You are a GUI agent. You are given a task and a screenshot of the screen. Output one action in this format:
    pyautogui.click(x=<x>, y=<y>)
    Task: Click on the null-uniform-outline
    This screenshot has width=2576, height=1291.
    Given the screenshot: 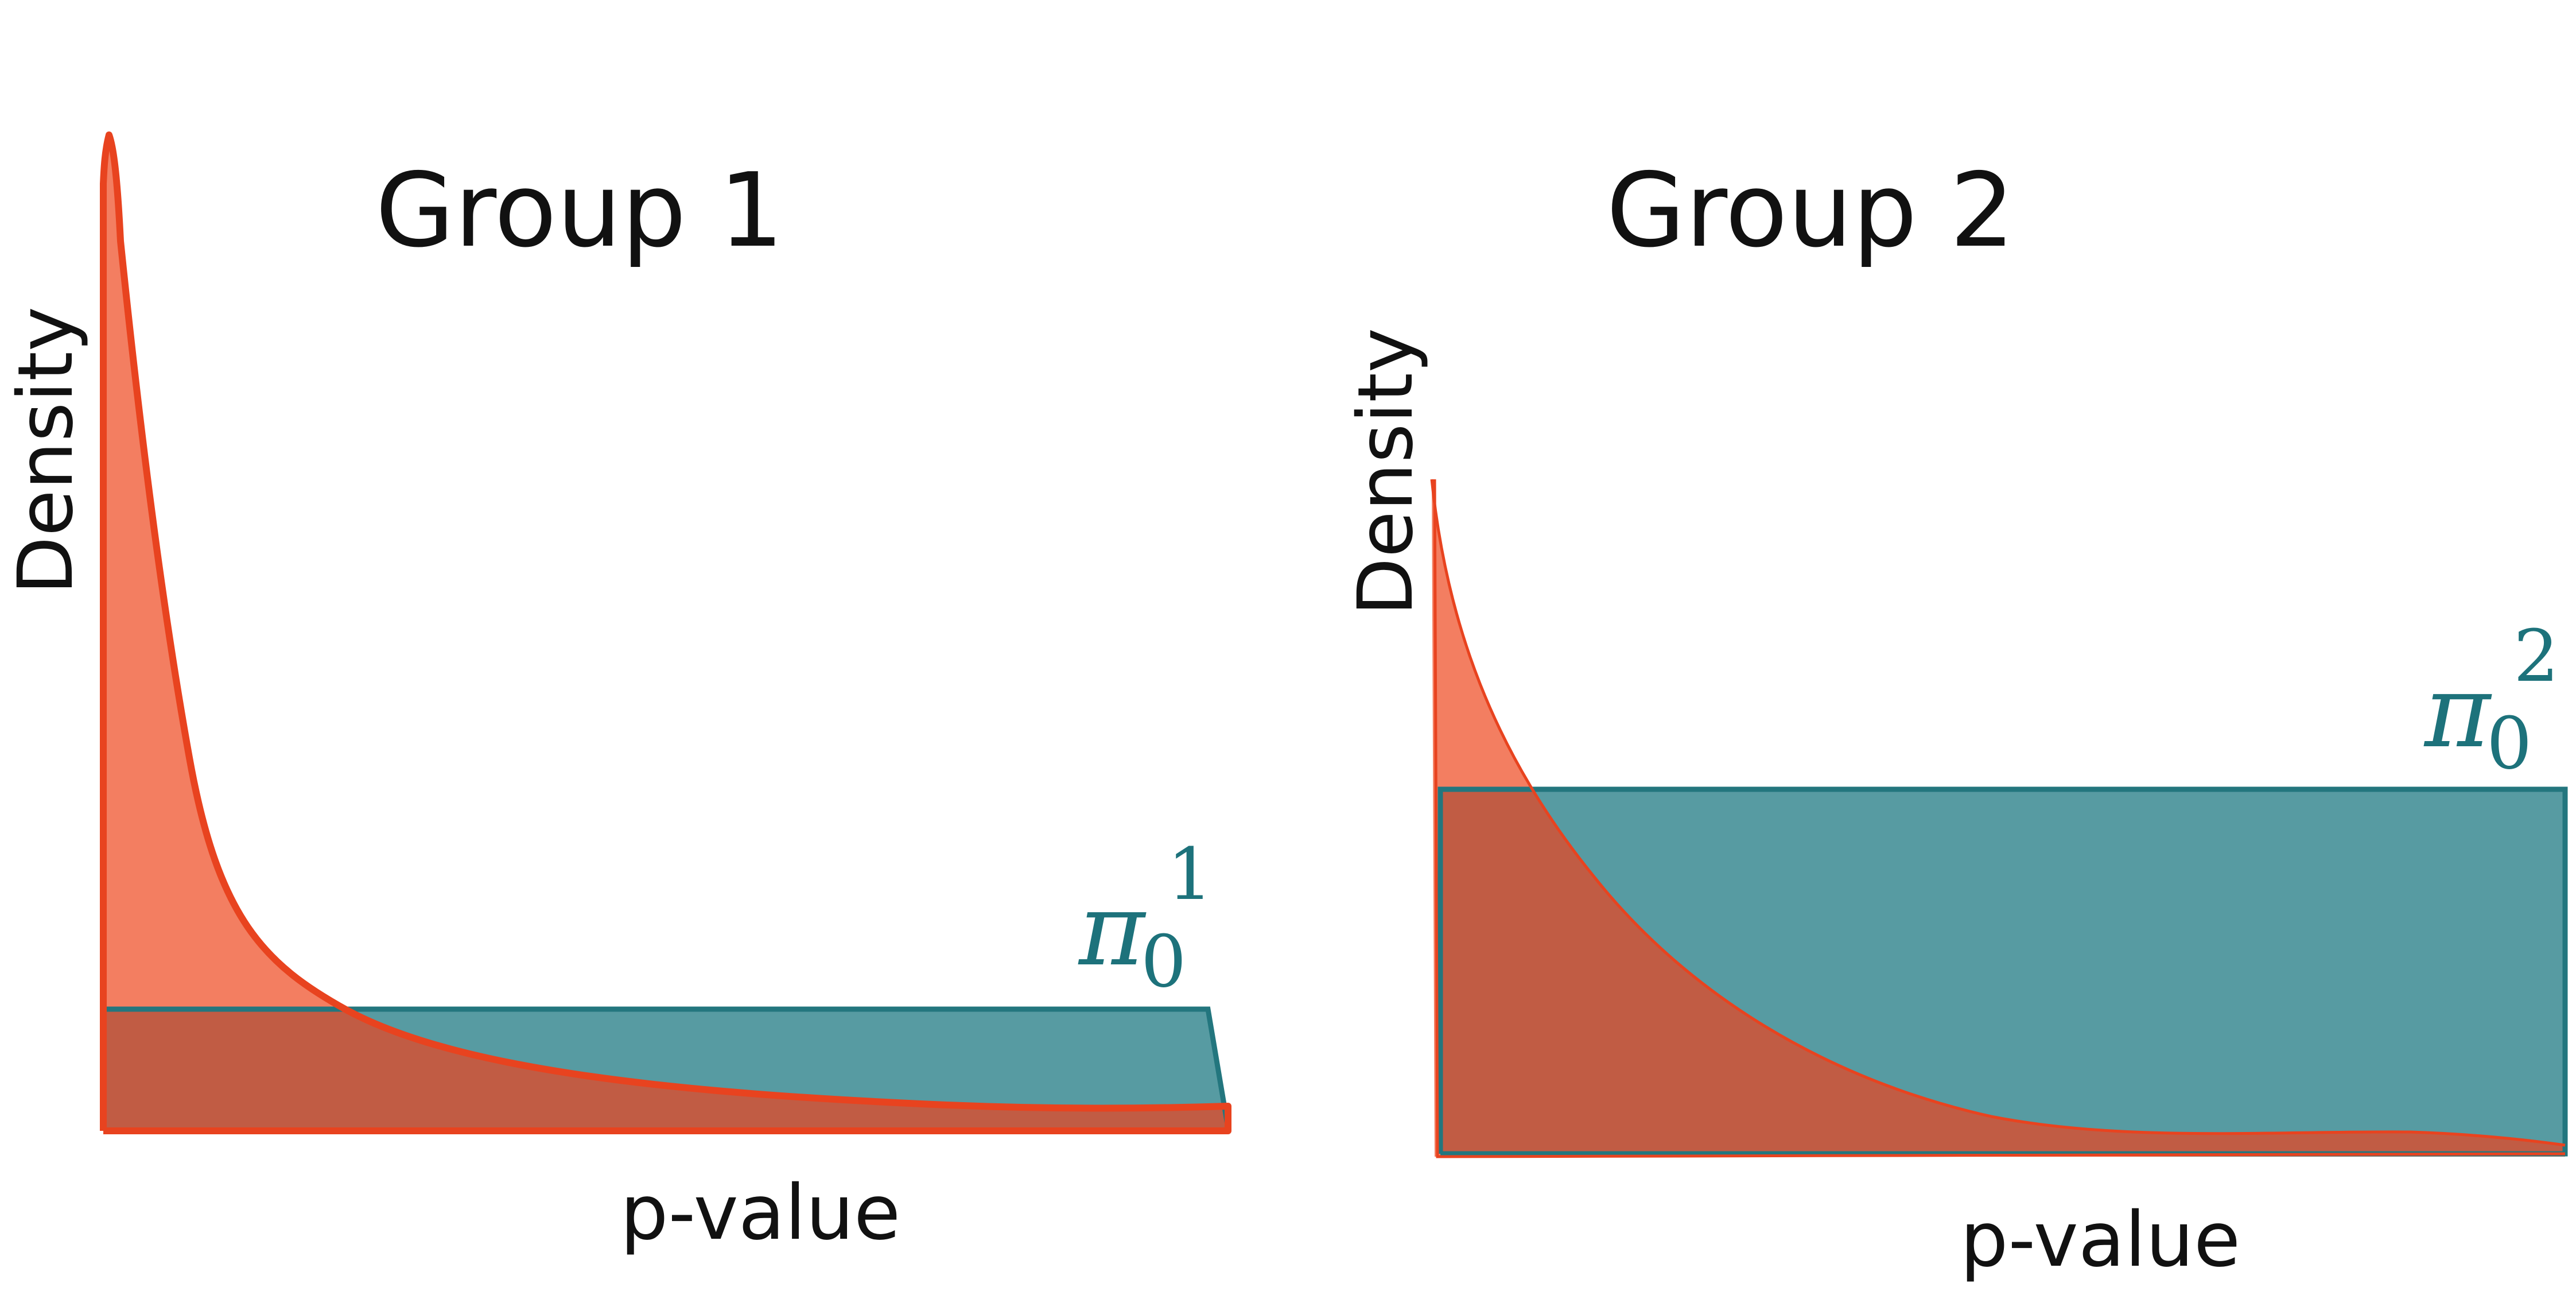 What is the action you would take?
    pyautogui.click(x=668, y=1067)
    